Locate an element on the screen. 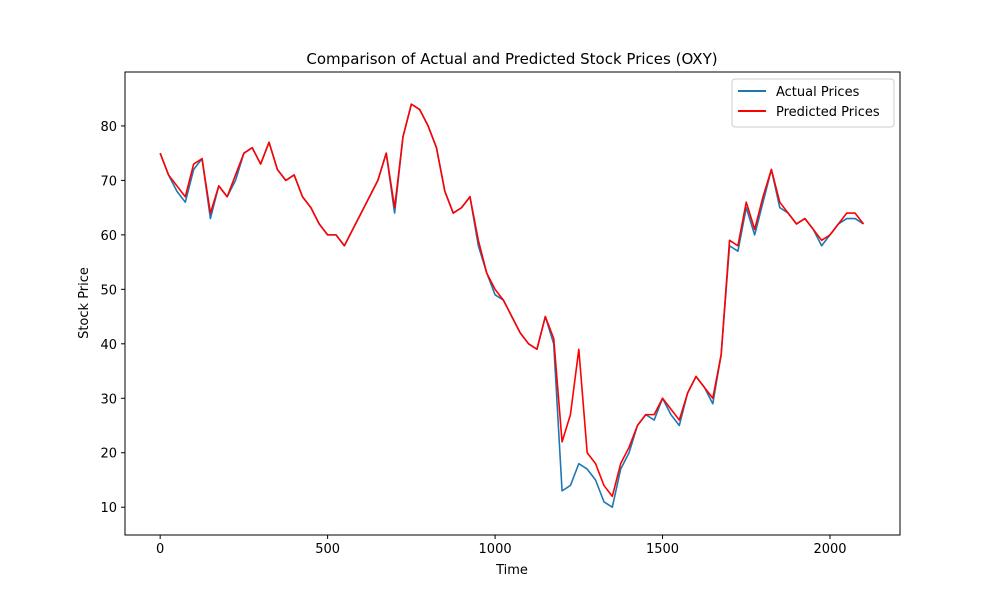  y-tick-label: 30 is located at coordinates (108, 399).